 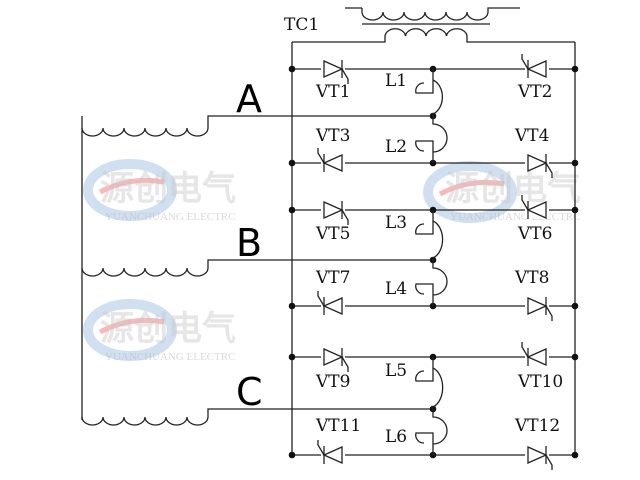 What do you see at coordinates (257, 126) in the screenshot?
I see `phase-a-winding` at bounding box center [257, 126].